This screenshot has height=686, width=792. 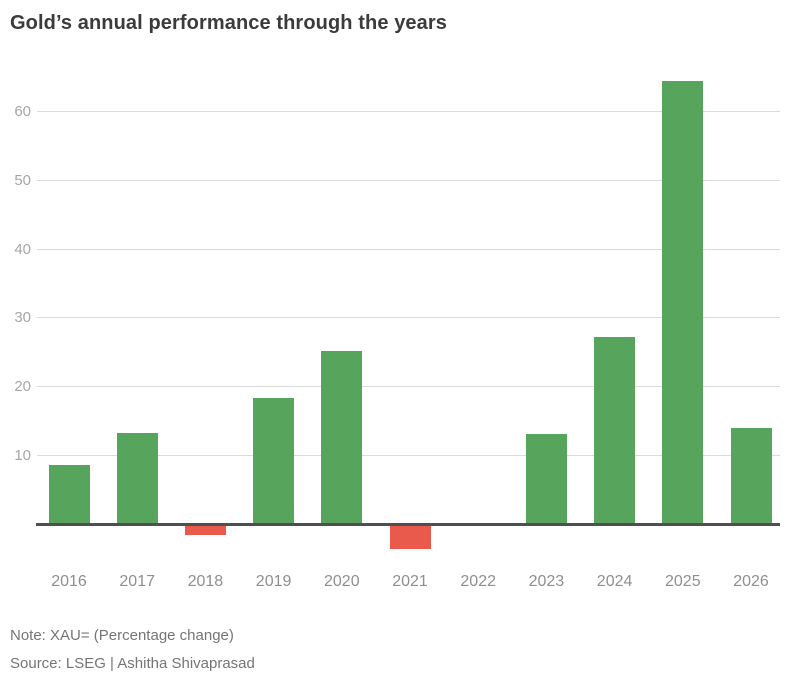 I want to click on x-axis-label-2026: 2026, so click(x=751, y=581).